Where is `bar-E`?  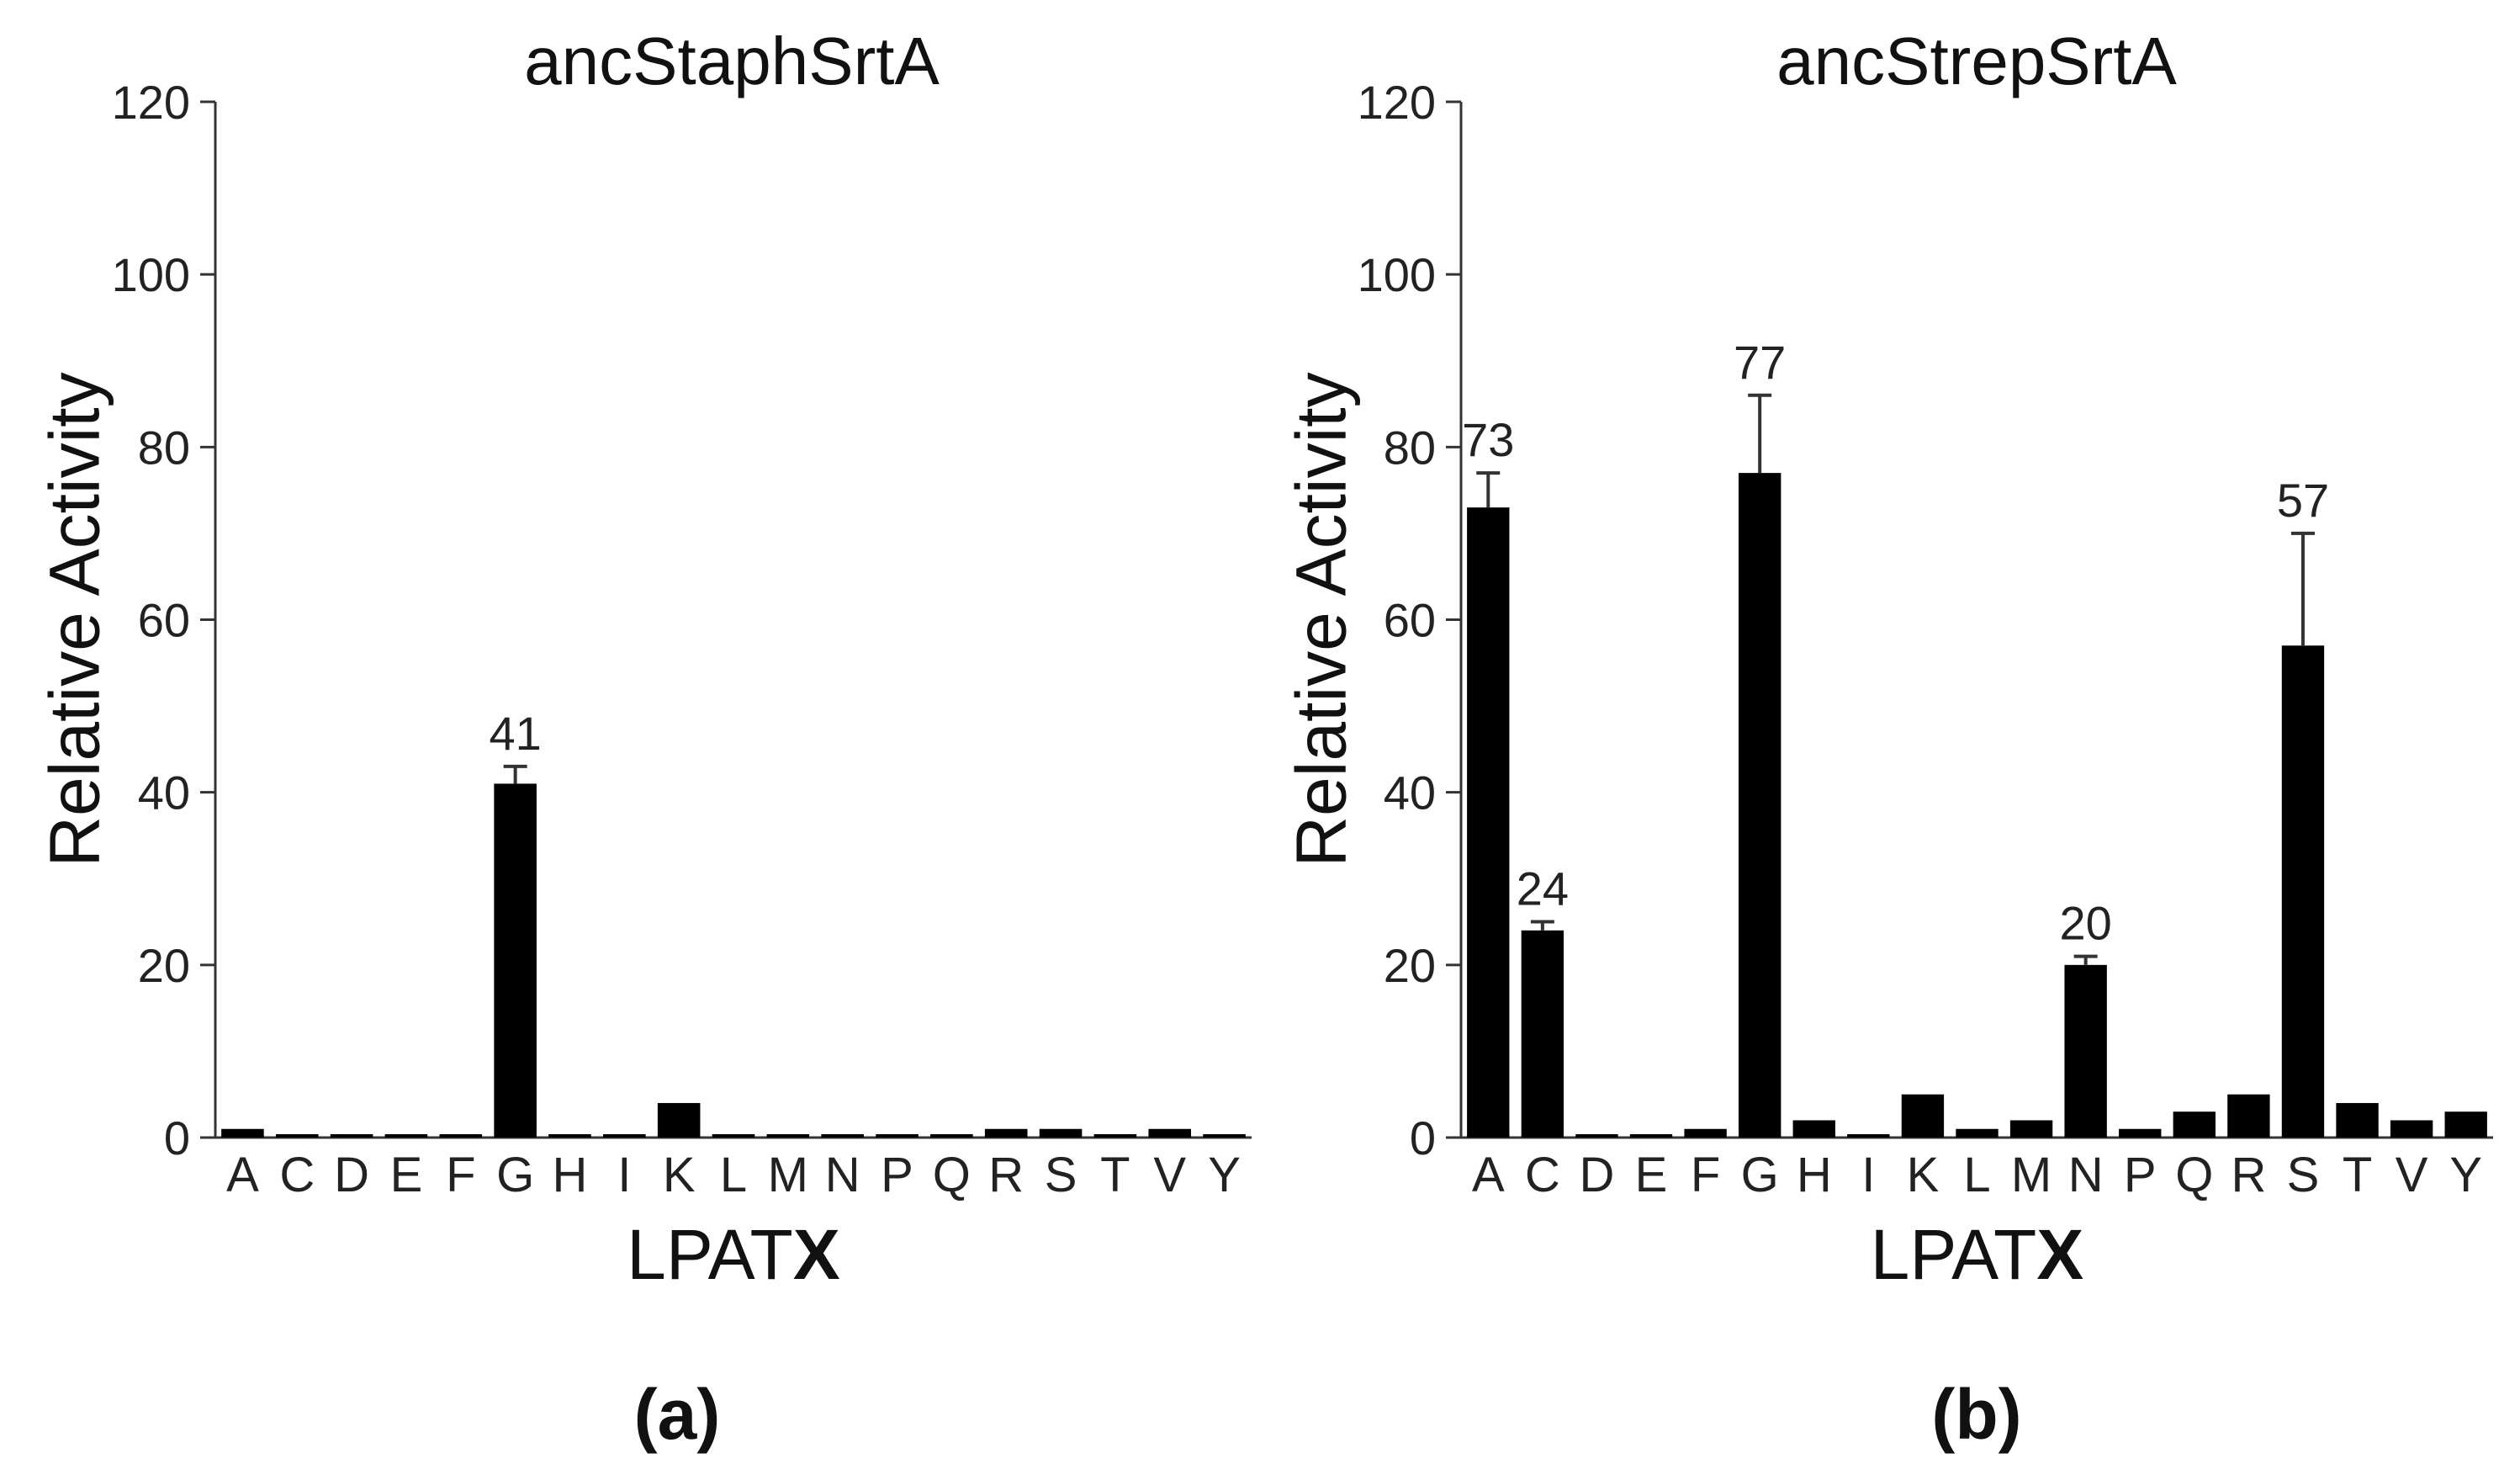 bar-E is located at coordinates (406, 1136).